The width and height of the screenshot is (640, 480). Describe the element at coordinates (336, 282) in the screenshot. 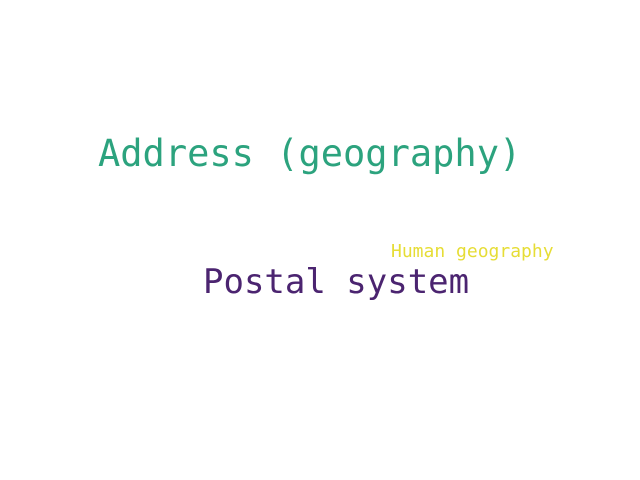

I see `word-postal-system: Postal system` at that location.